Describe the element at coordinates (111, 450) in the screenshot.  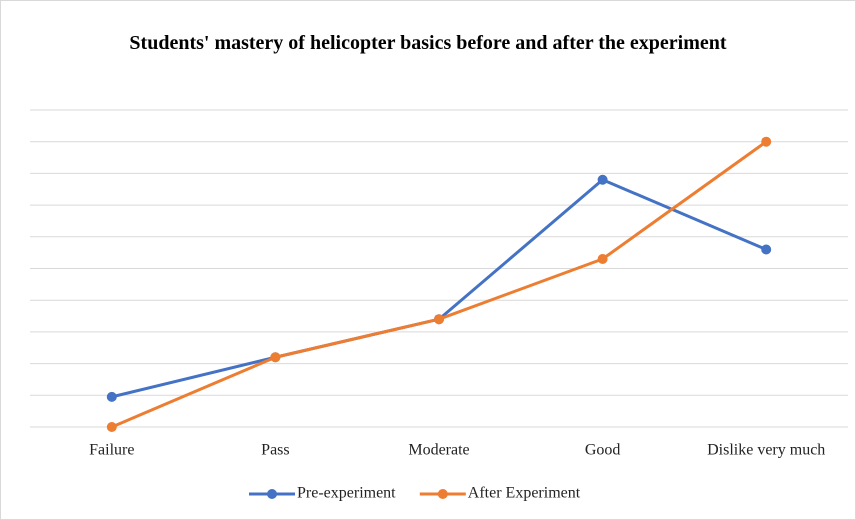
I see `x-tick-label: Failure` at that location.